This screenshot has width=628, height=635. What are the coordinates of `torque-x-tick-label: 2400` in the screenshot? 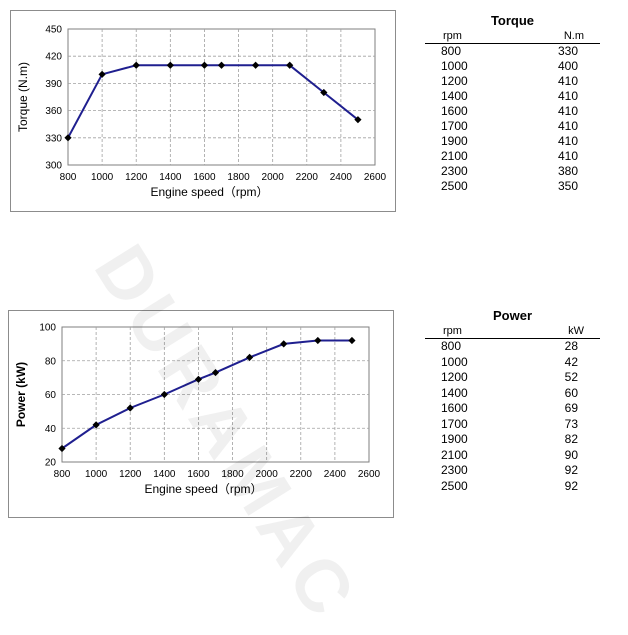 It's located at (341, 177).